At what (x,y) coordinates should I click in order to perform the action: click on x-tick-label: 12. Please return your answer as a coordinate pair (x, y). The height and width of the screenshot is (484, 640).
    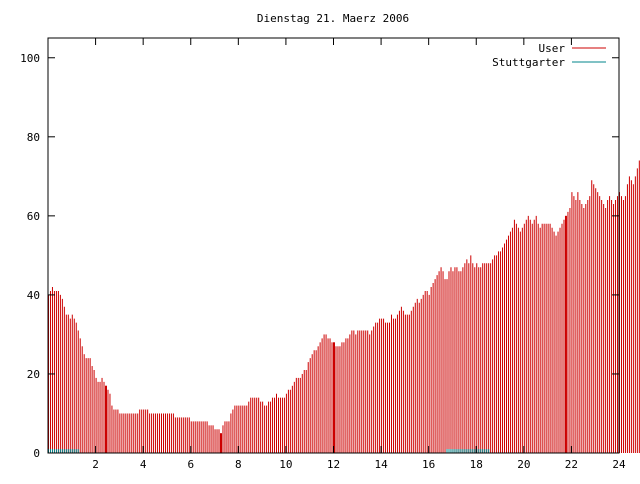
    Looking at the image, I should click on (333, 464).